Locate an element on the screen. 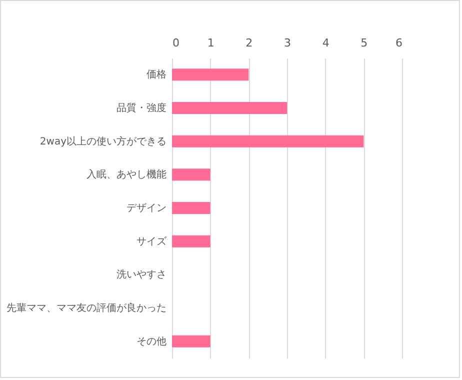 Image resolution: width=462 pixels, height=380 pixels. x-tick-label: 4 is located at coordinates (326, 43).